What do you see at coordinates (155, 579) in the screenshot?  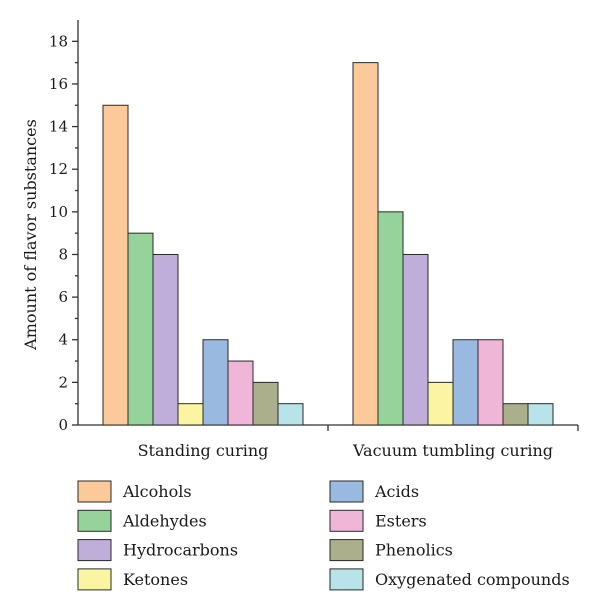 I see `legend-label: Ketones` at bounding box center [155, 579].